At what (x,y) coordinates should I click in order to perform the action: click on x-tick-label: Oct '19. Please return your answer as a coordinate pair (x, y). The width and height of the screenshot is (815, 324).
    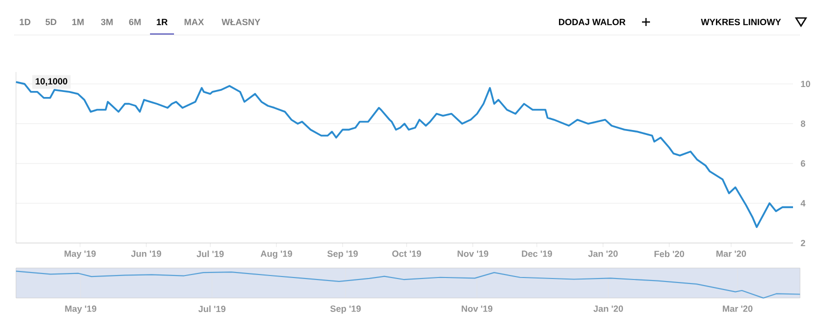
    Looking at the image, I should click on (407, 253).